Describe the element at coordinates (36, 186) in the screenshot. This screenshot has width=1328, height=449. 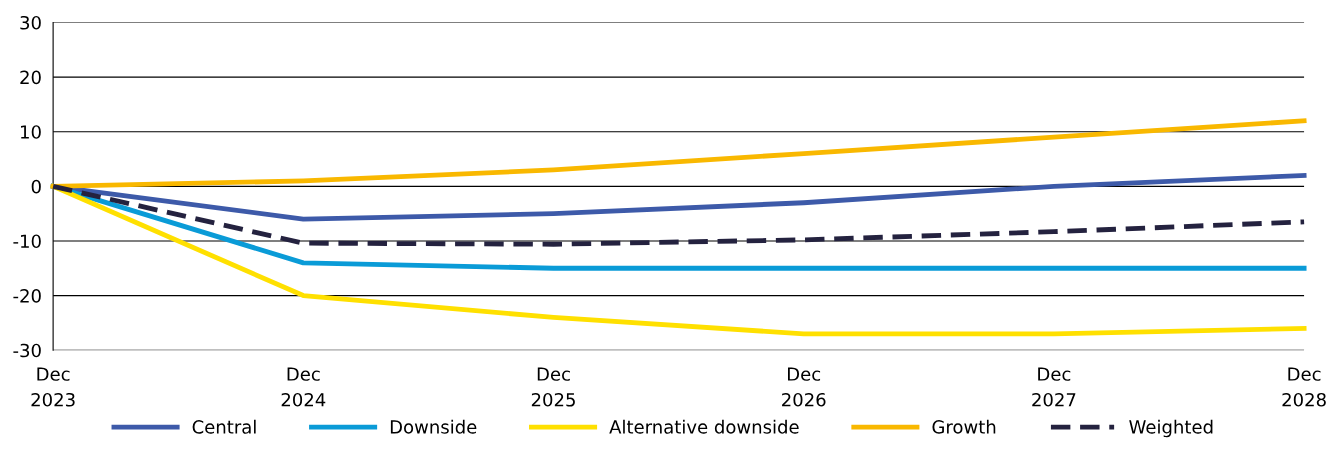
I see `y-tick-label: 0` at that location.